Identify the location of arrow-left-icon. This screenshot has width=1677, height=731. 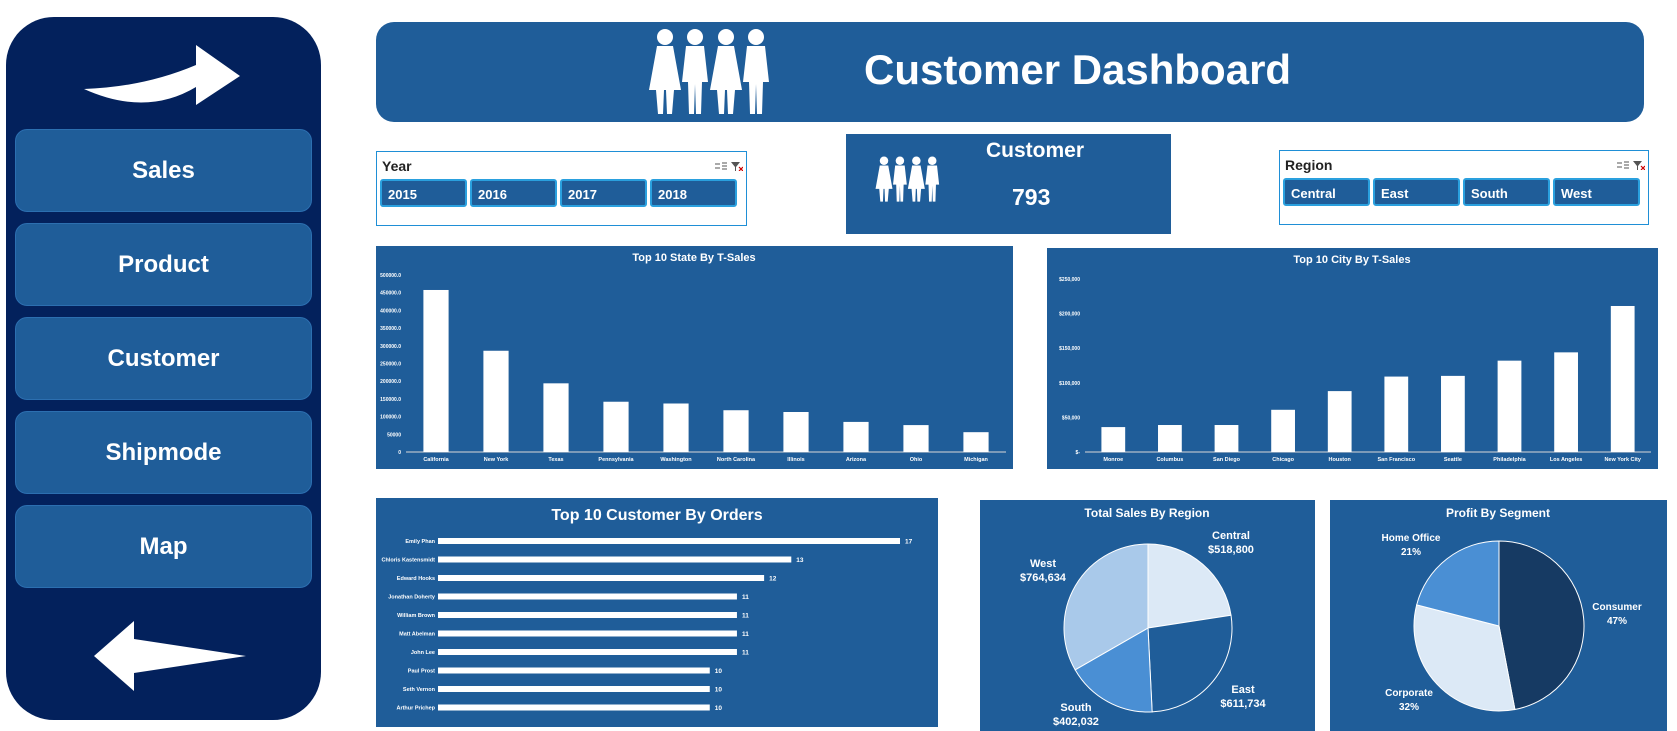
(171, 656).